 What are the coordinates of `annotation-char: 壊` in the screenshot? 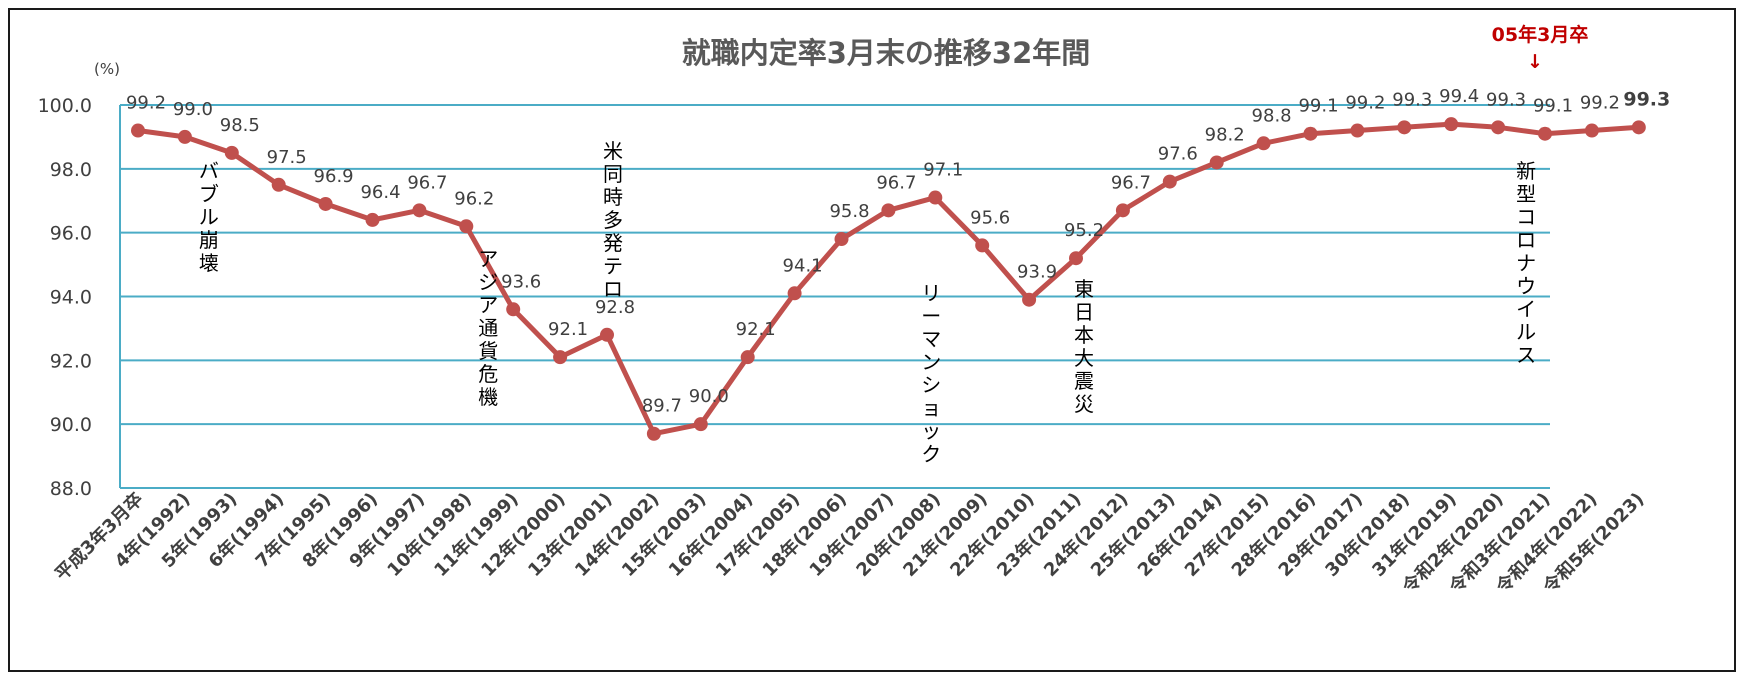 It's located at (209, 263).